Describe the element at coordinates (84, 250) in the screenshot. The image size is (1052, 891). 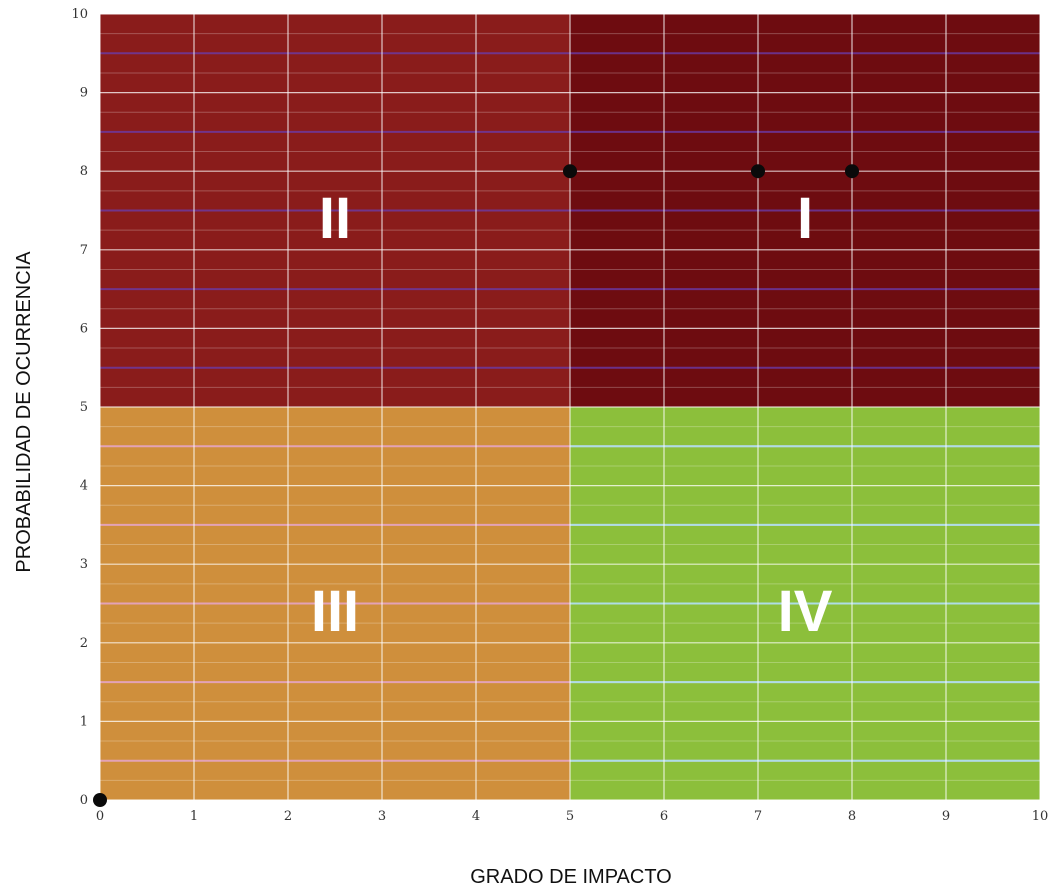
I see `y-tick-label: 7` at that location.